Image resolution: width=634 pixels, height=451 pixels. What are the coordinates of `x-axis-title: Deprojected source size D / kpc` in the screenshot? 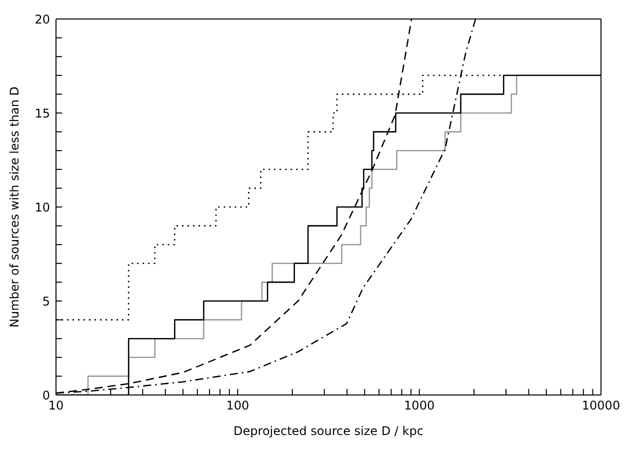 It's located at (329, 431).